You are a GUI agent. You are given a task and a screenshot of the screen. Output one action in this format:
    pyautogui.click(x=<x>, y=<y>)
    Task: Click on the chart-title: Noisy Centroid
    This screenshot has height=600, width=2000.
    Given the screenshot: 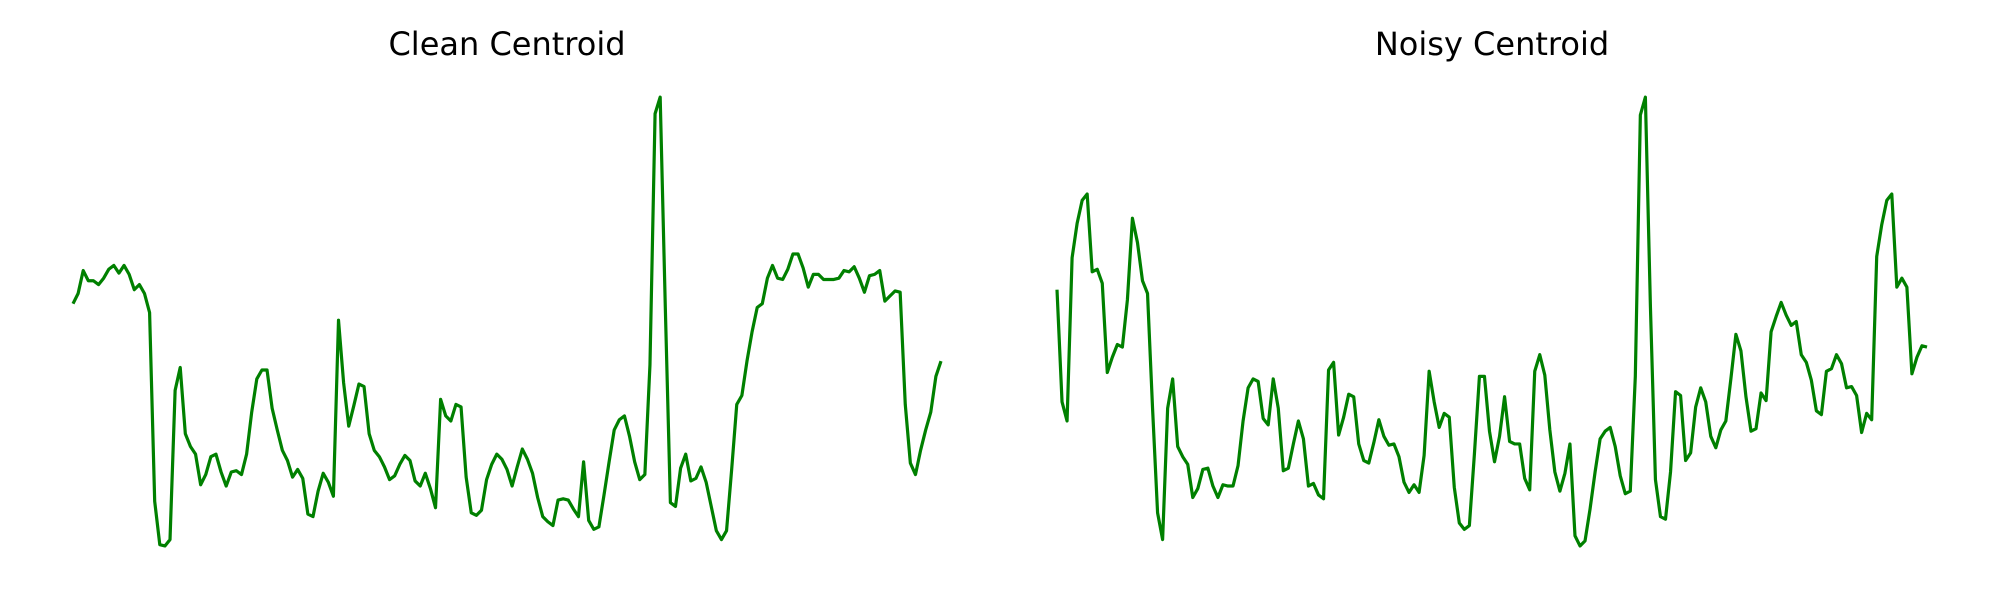 What is the action you would take?
    pyautogui.click(x=1492, y=44)
    